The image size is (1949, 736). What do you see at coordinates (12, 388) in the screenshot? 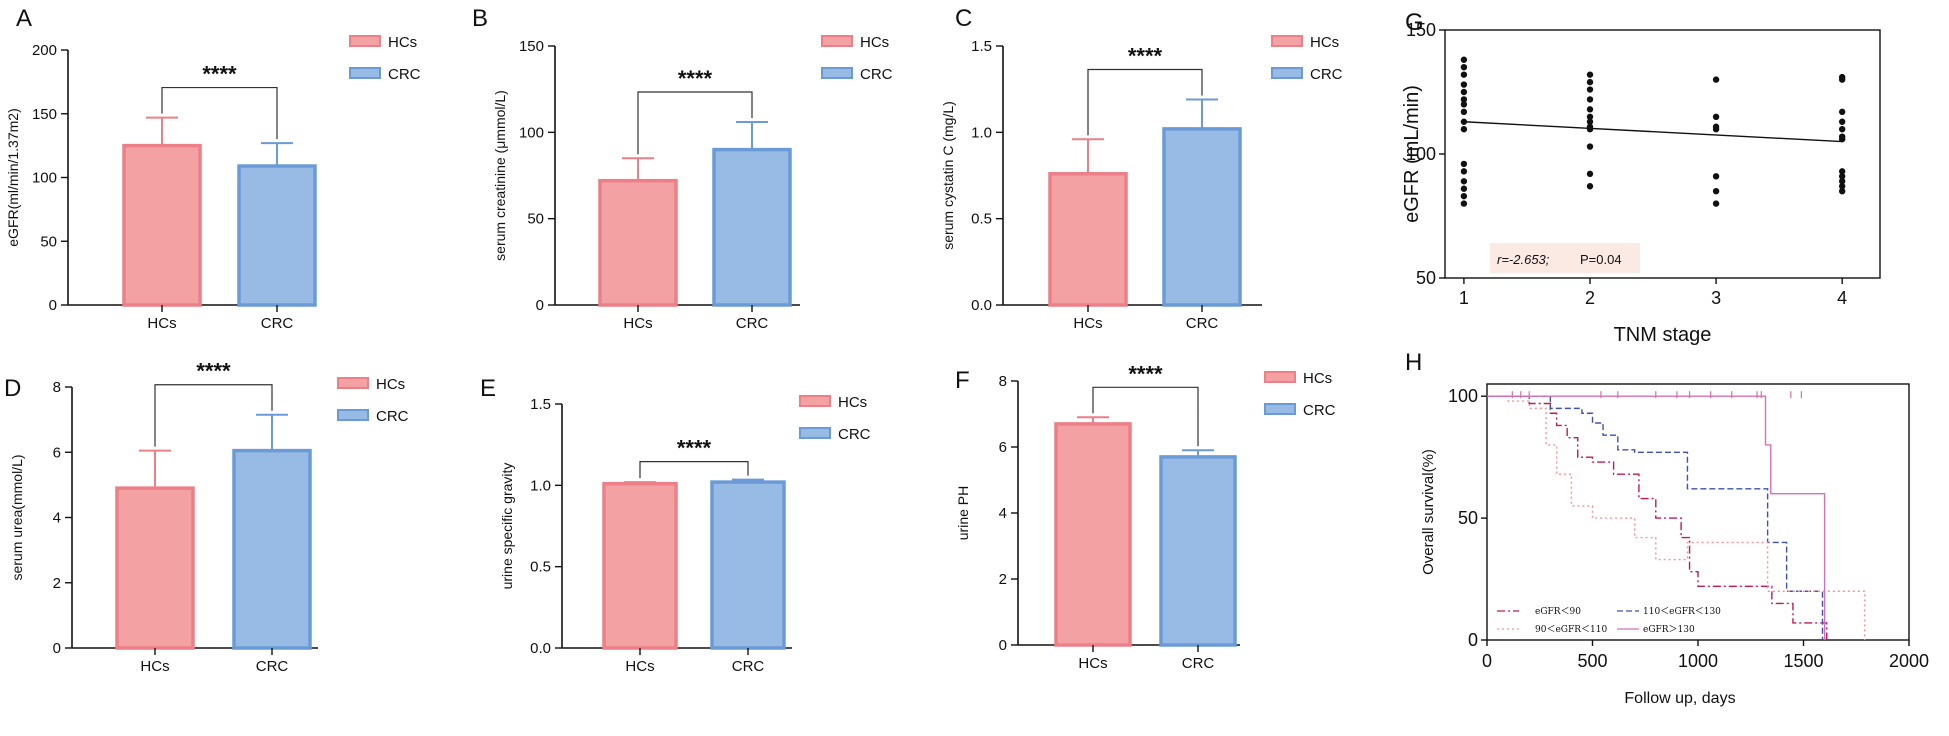
I see `panel-label-D: D` at bounding box center [12, 388].